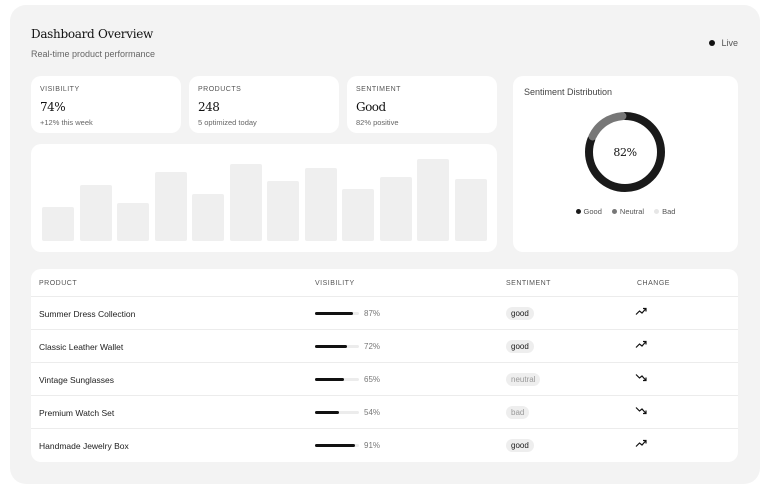  What do you see at coordinates (76, 380) in the screenshot?
I see `product-name: Vintage Sunglasses` at bounding box center [76, 380].